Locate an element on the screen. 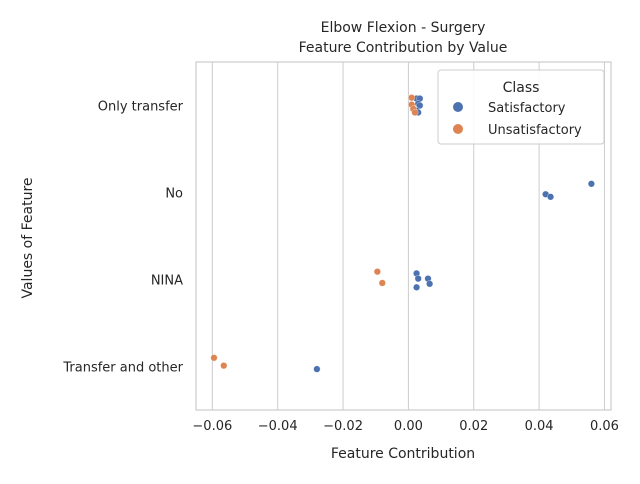  x-tick-label: 0.00 is located at coordinates (408, 426).